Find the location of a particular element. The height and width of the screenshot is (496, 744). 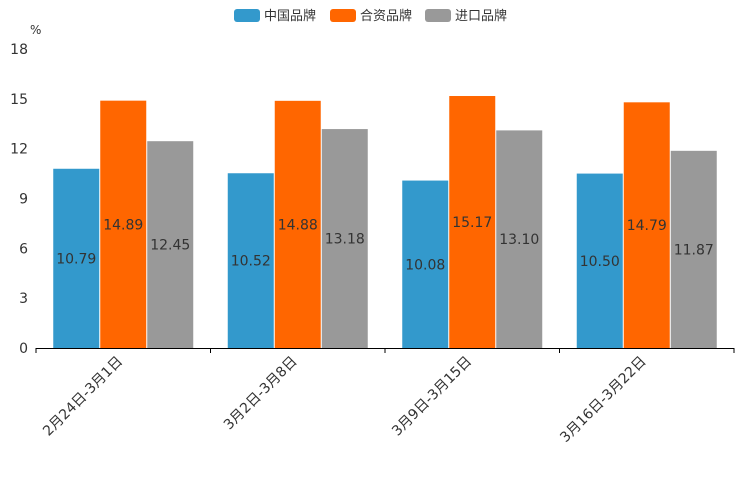

bar-value-label: 14.79 is located at coordinates (647, 226).